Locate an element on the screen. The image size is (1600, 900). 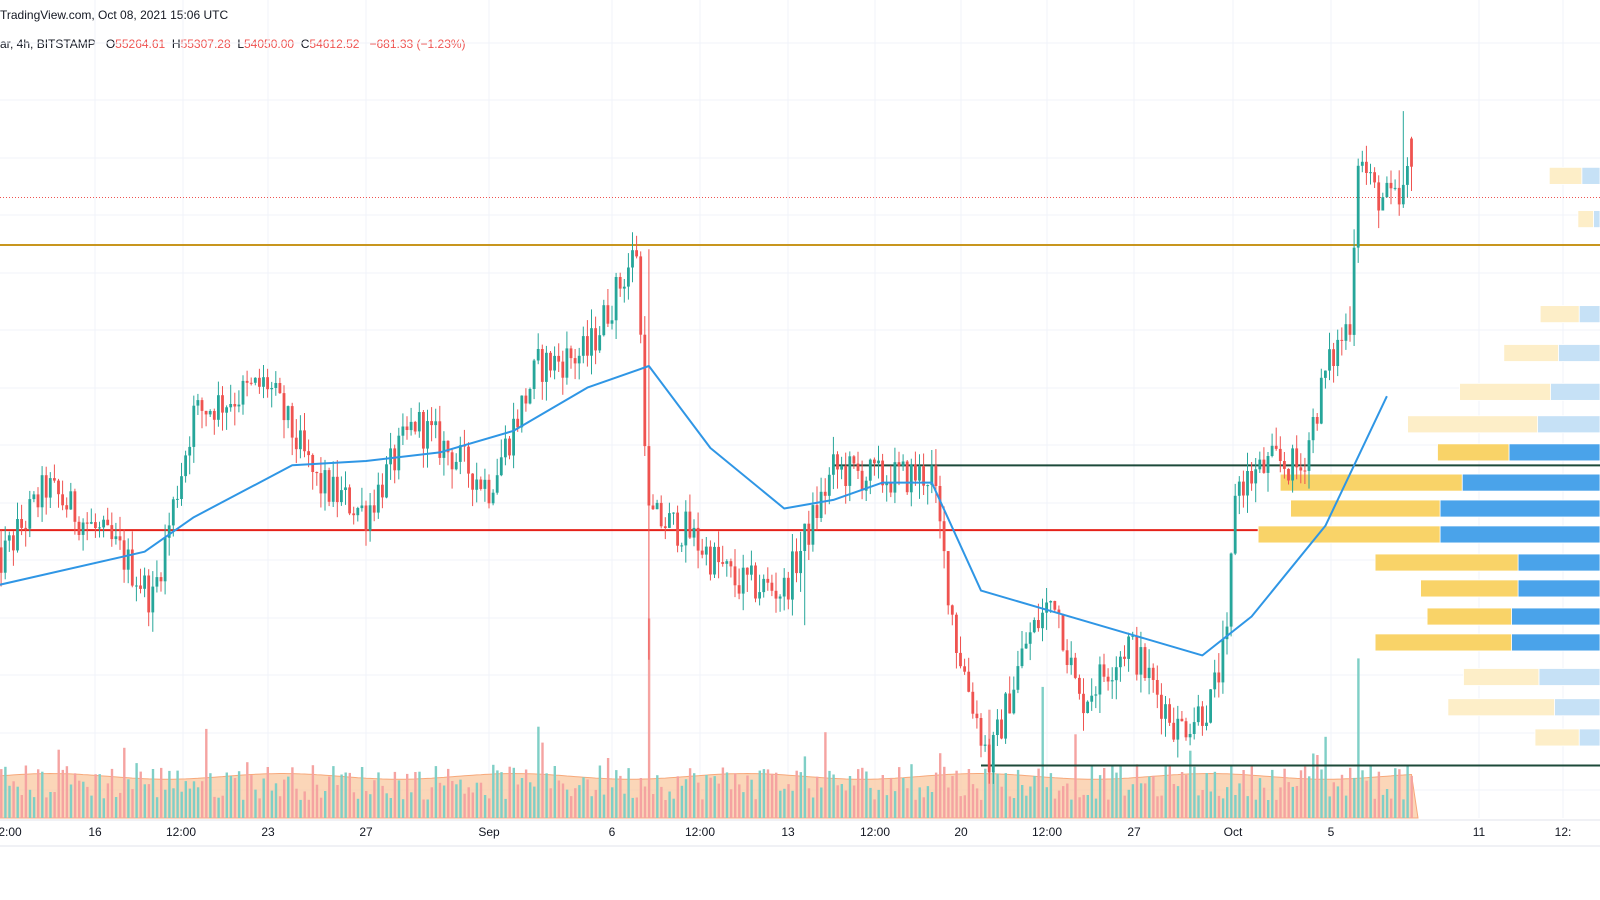
x-axis-tick-label: 16 is located at coordinates (95, 832).